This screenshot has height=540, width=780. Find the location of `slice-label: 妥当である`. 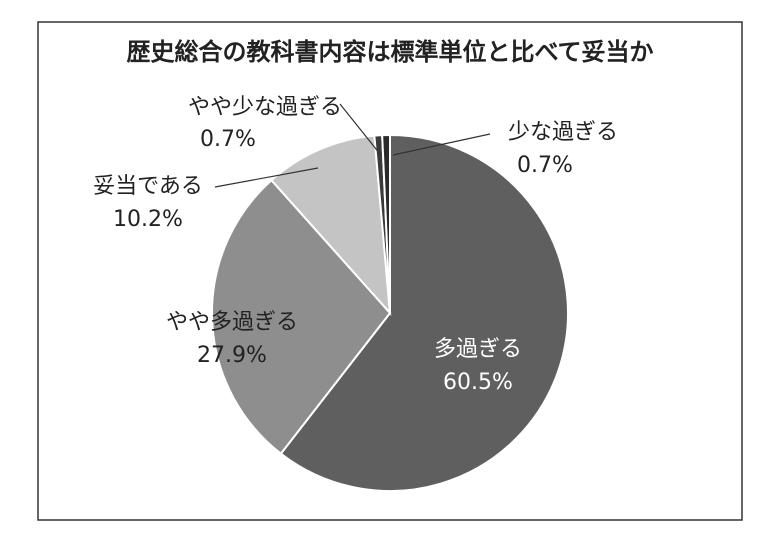

slice-label: 妥当である is located at coordinates (148, 186).